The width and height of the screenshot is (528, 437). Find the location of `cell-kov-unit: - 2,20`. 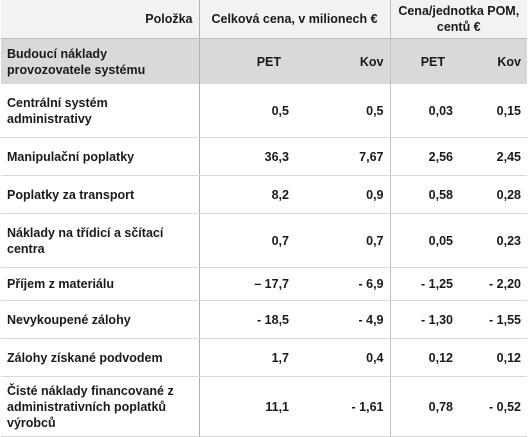

cell-kov-unit: - 2,20 is located at coordinates (493, 284).